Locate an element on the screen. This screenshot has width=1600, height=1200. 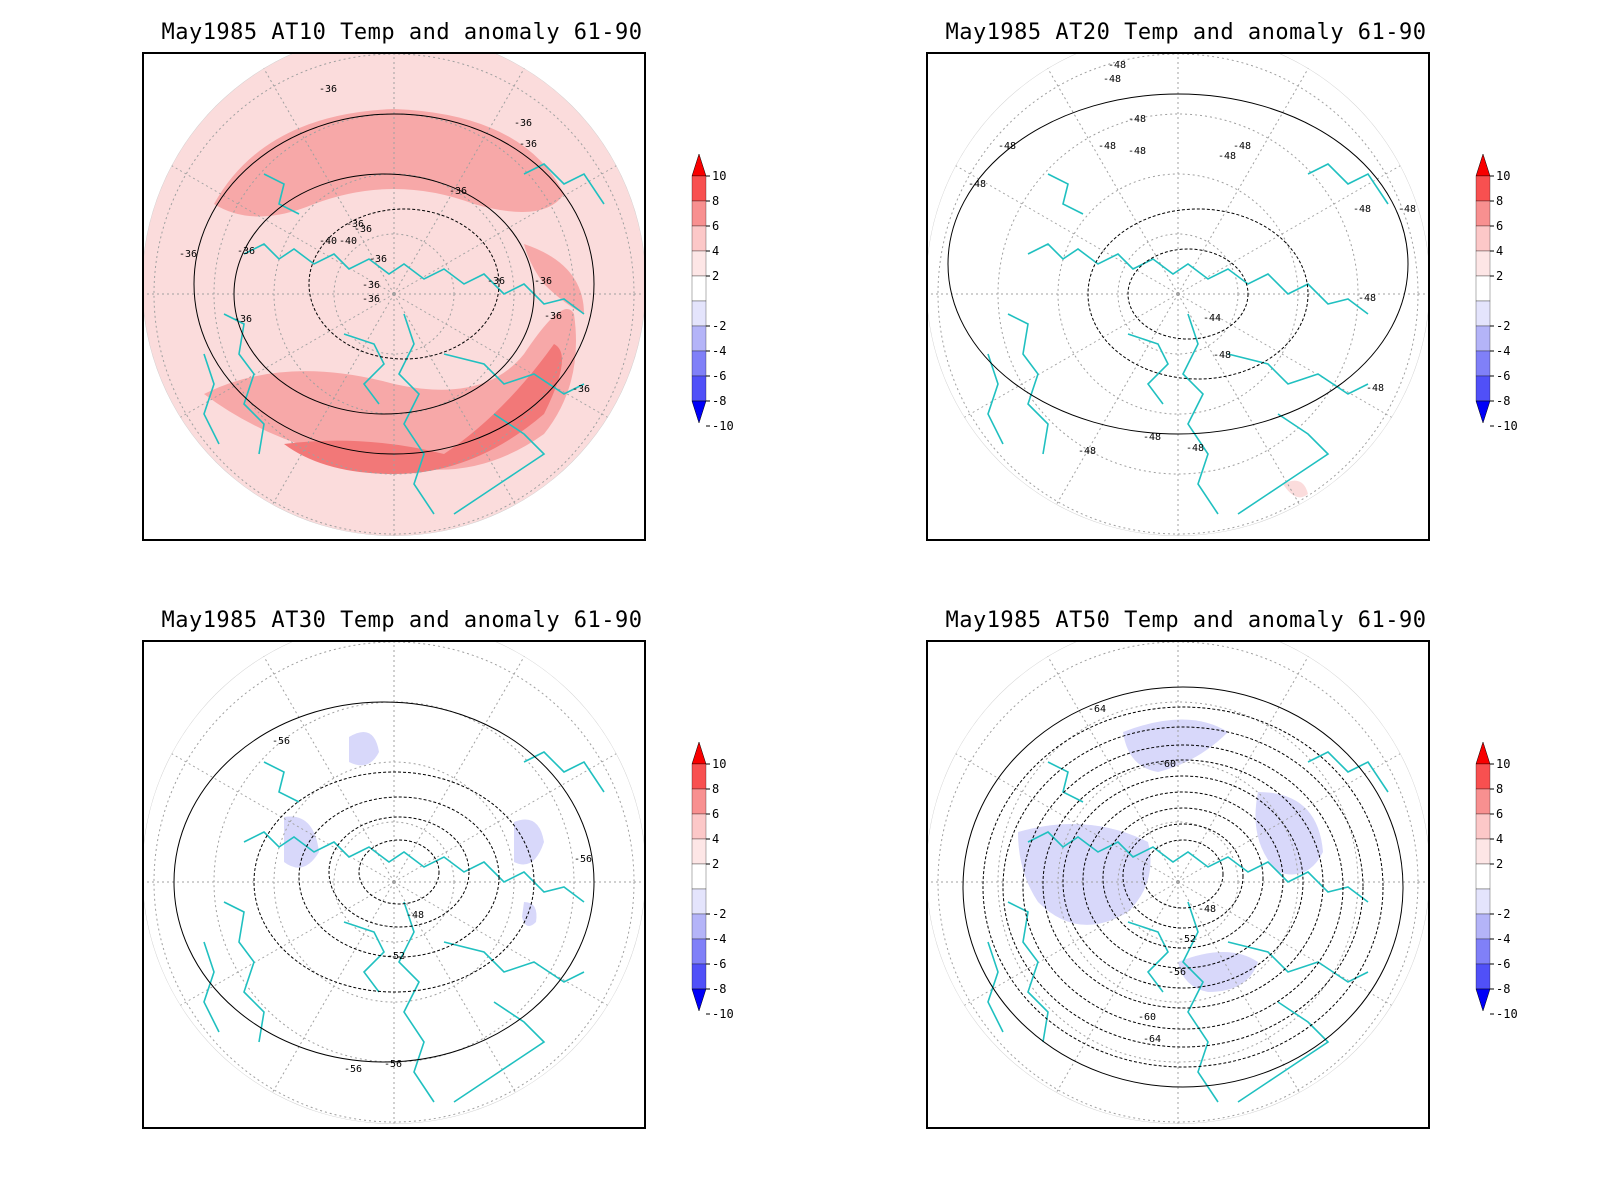
colorbar-tick-label: 6 is located at coordinates (715, 814).